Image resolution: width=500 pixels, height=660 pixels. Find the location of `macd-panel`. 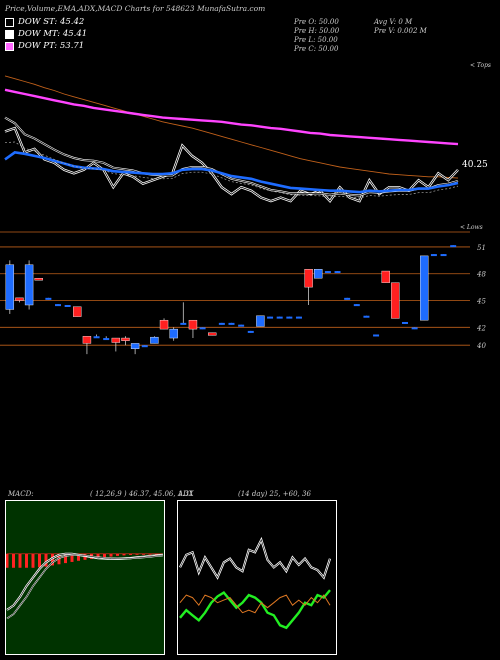

macd-panel is located at coordinates (84, 577).